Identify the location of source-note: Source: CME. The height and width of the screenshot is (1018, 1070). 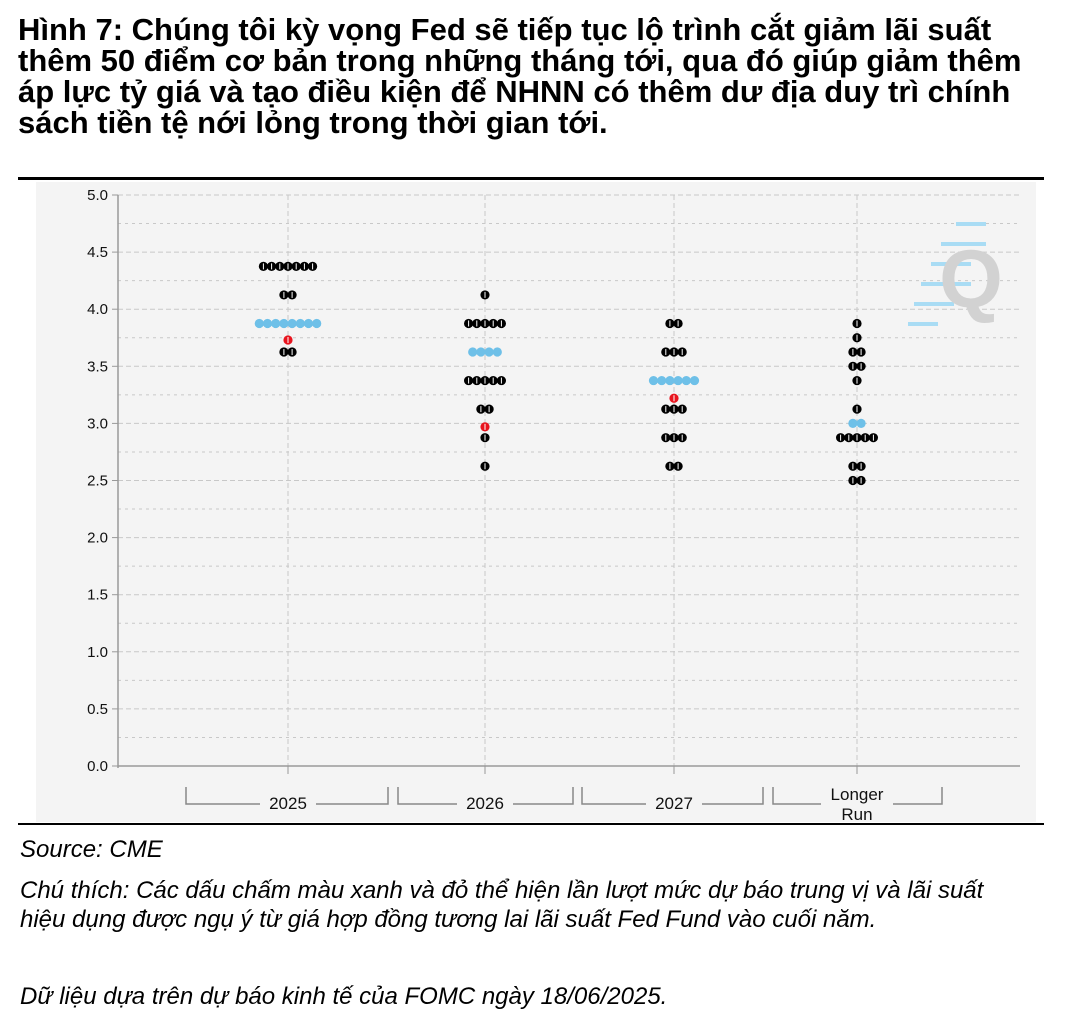
(91, 849).